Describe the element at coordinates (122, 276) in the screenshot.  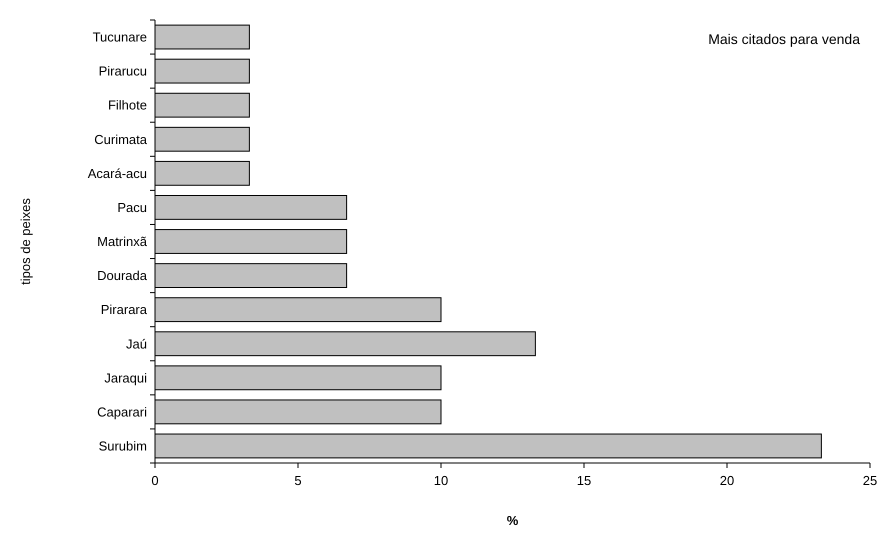
I see `y-tick-label: Dourada` at that location.